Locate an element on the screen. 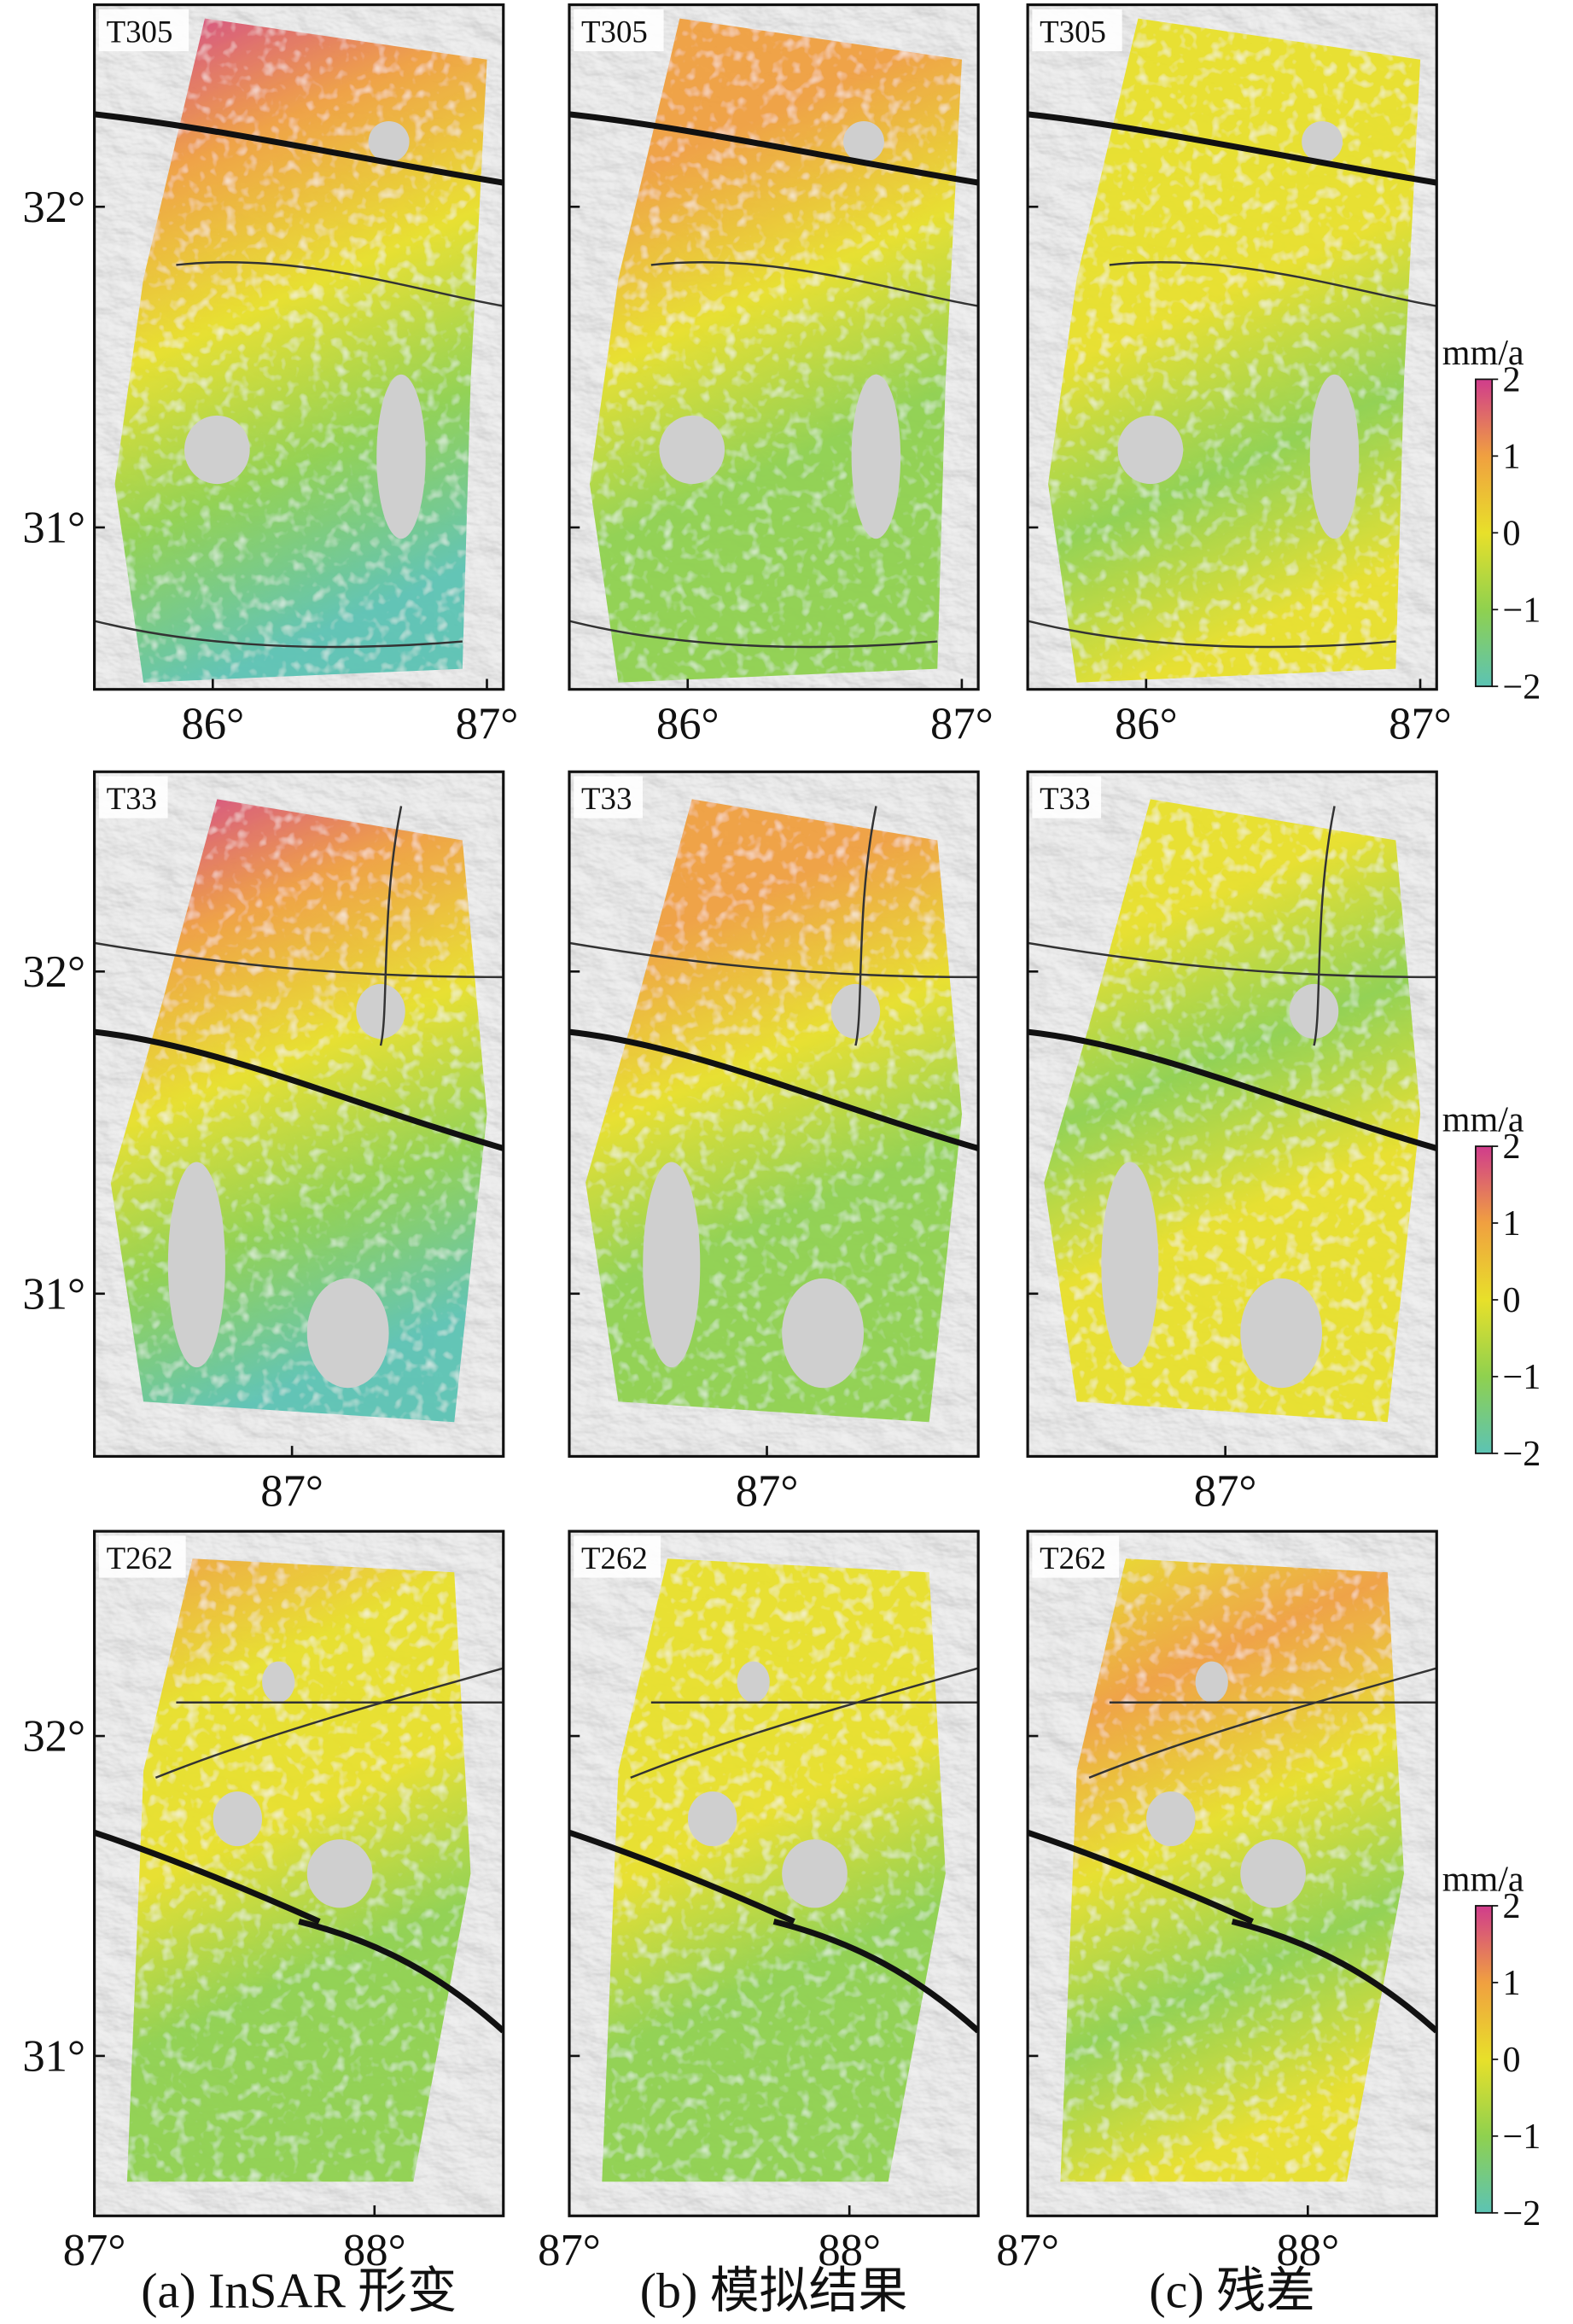  map-panel: T262 87° 88° is located at coordinates (1217, 1902).